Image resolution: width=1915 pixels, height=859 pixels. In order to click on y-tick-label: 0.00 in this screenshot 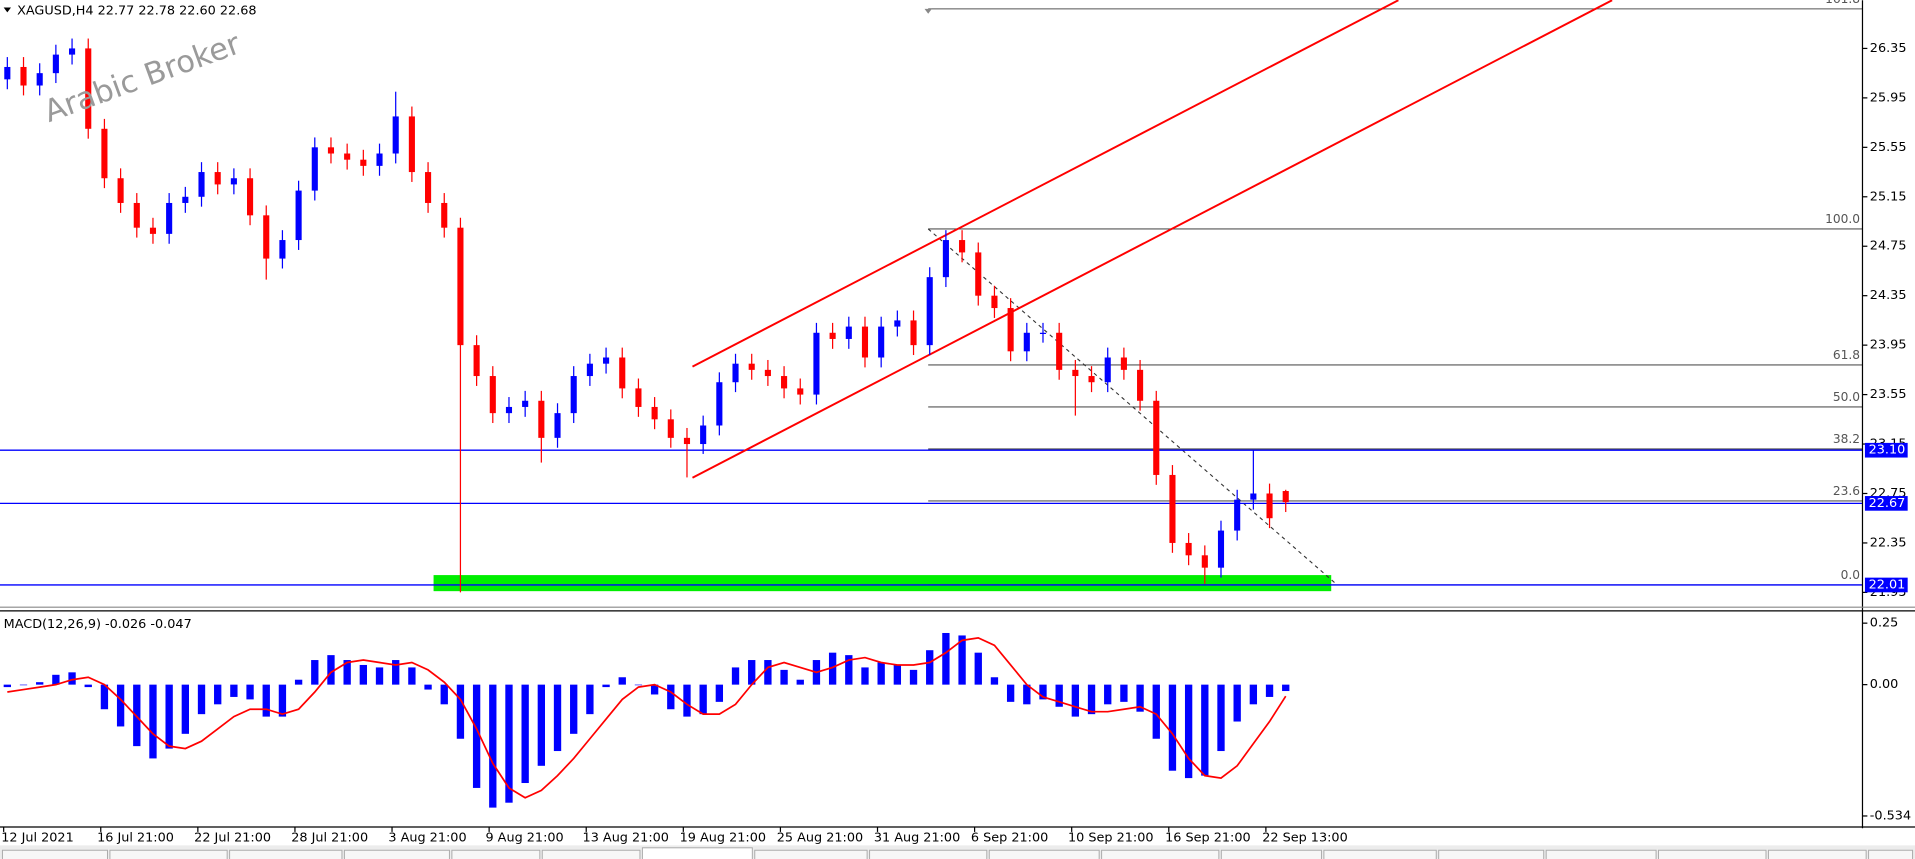, I will do `click(1884, 684)`.